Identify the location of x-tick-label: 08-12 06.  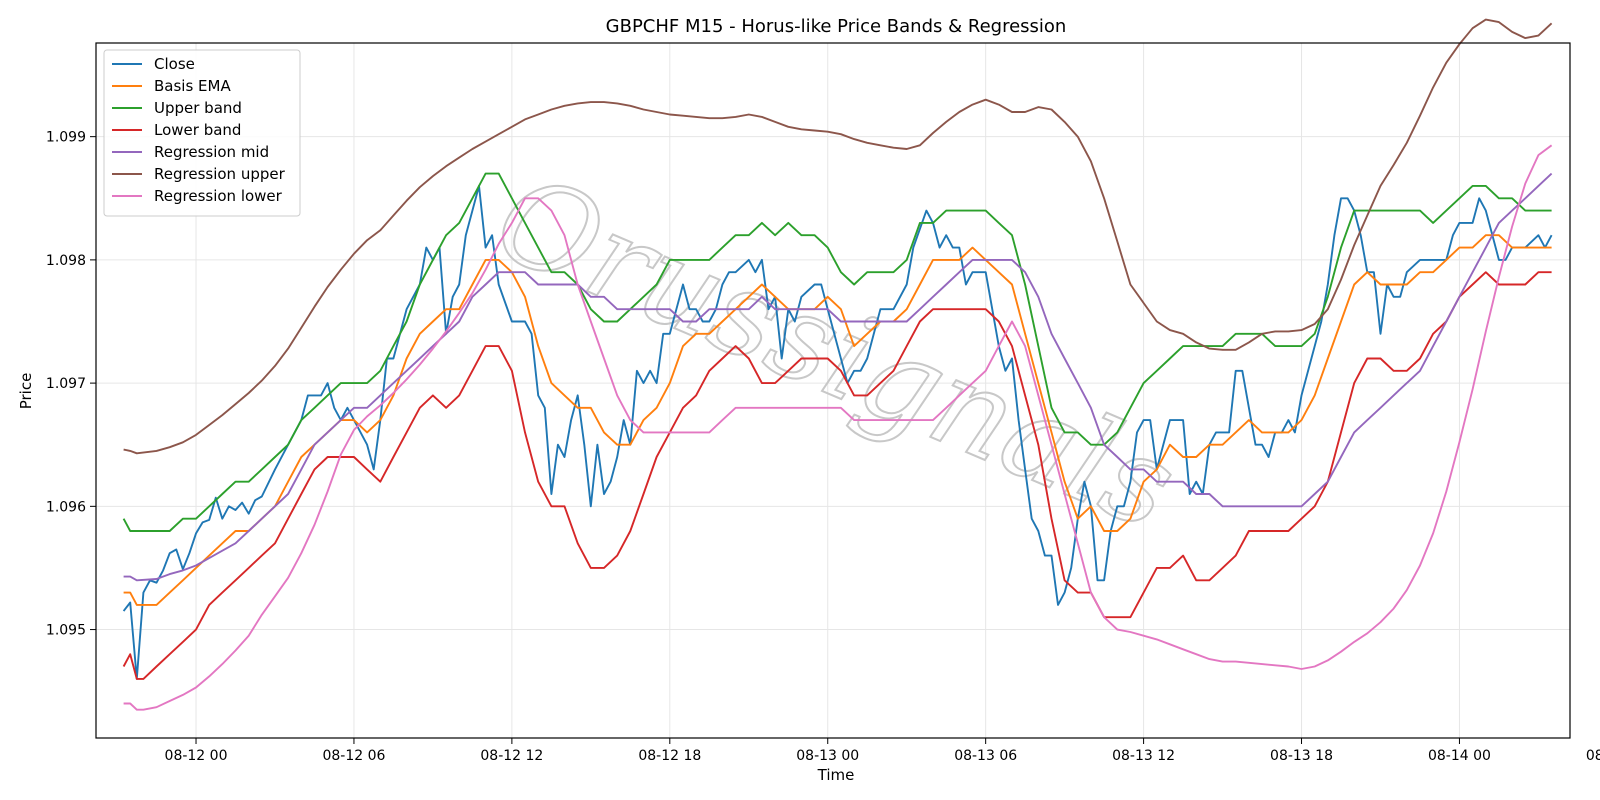
(353, 756).